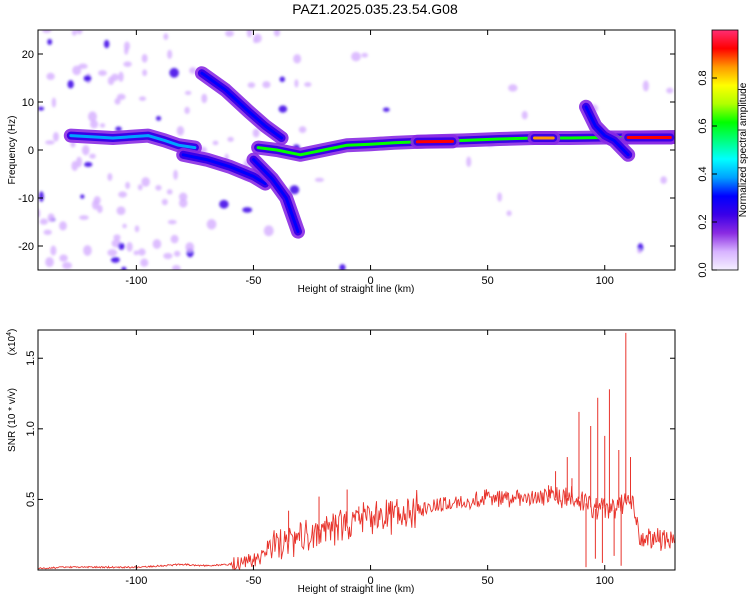  I want to click on snr-x-tick-label: 100, so click(605, 581).